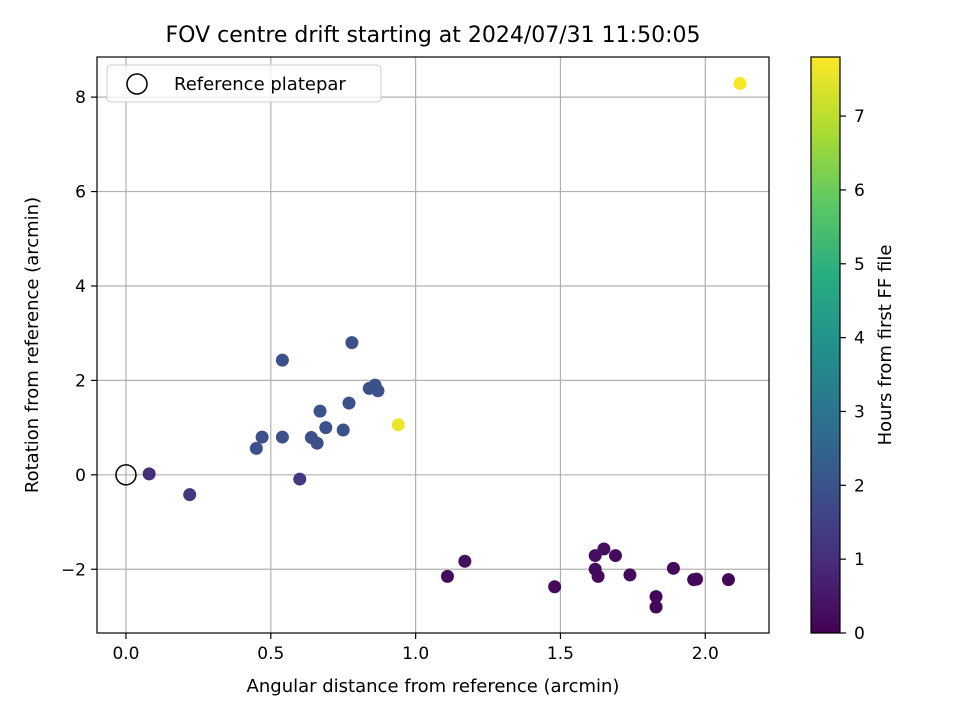  What do you see at coordinates (137, 84) in the screenshot?
I see `legend-marker-icon` at bounding box center [137, 84].